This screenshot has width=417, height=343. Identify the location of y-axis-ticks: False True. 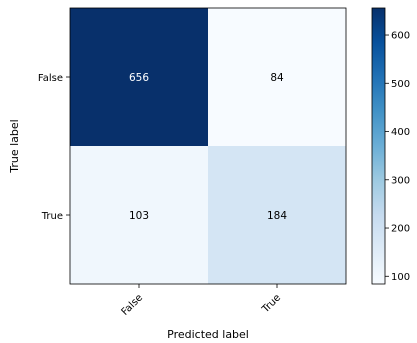
(54, 147).